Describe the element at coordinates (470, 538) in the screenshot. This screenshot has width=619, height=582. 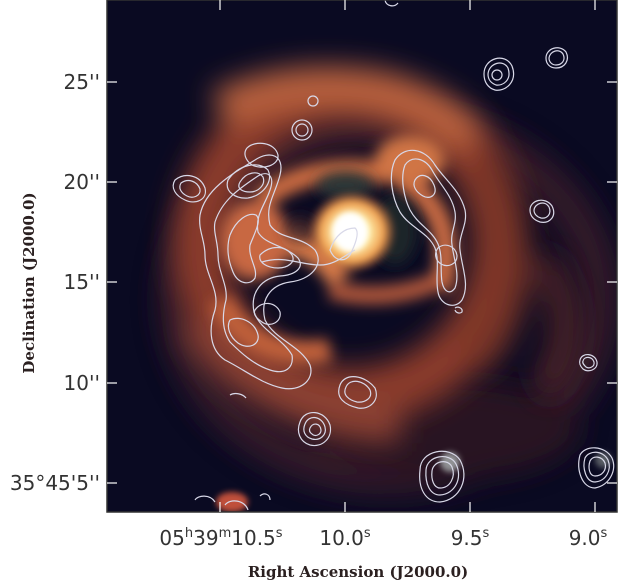
I see `x-tick-label-9-5: 9.5s` at that location.